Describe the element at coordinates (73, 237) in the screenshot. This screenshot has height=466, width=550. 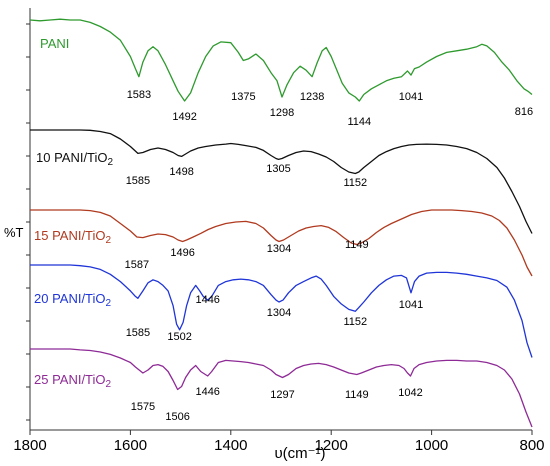
I see `series-label-3: 15 PANI/TiO2` at that location.